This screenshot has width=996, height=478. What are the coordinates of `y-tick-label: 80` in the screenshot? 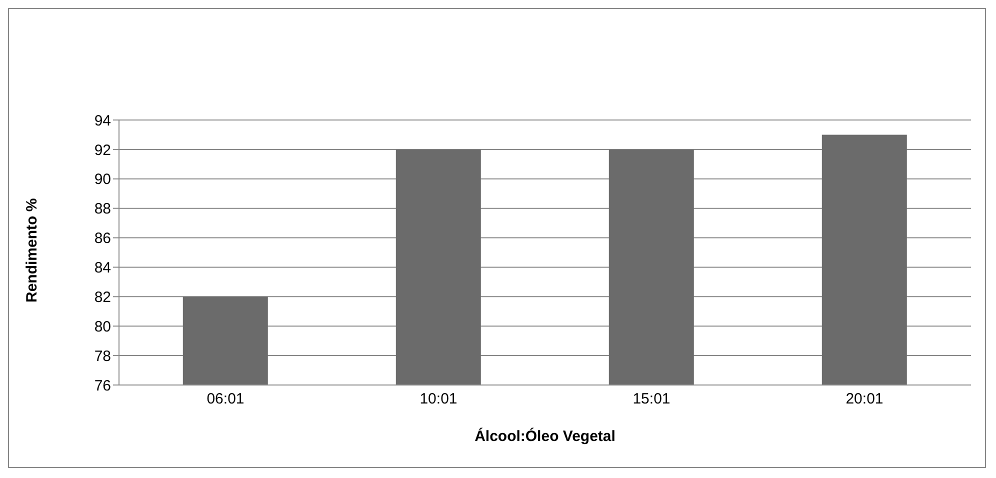 It's located at (102, 327).